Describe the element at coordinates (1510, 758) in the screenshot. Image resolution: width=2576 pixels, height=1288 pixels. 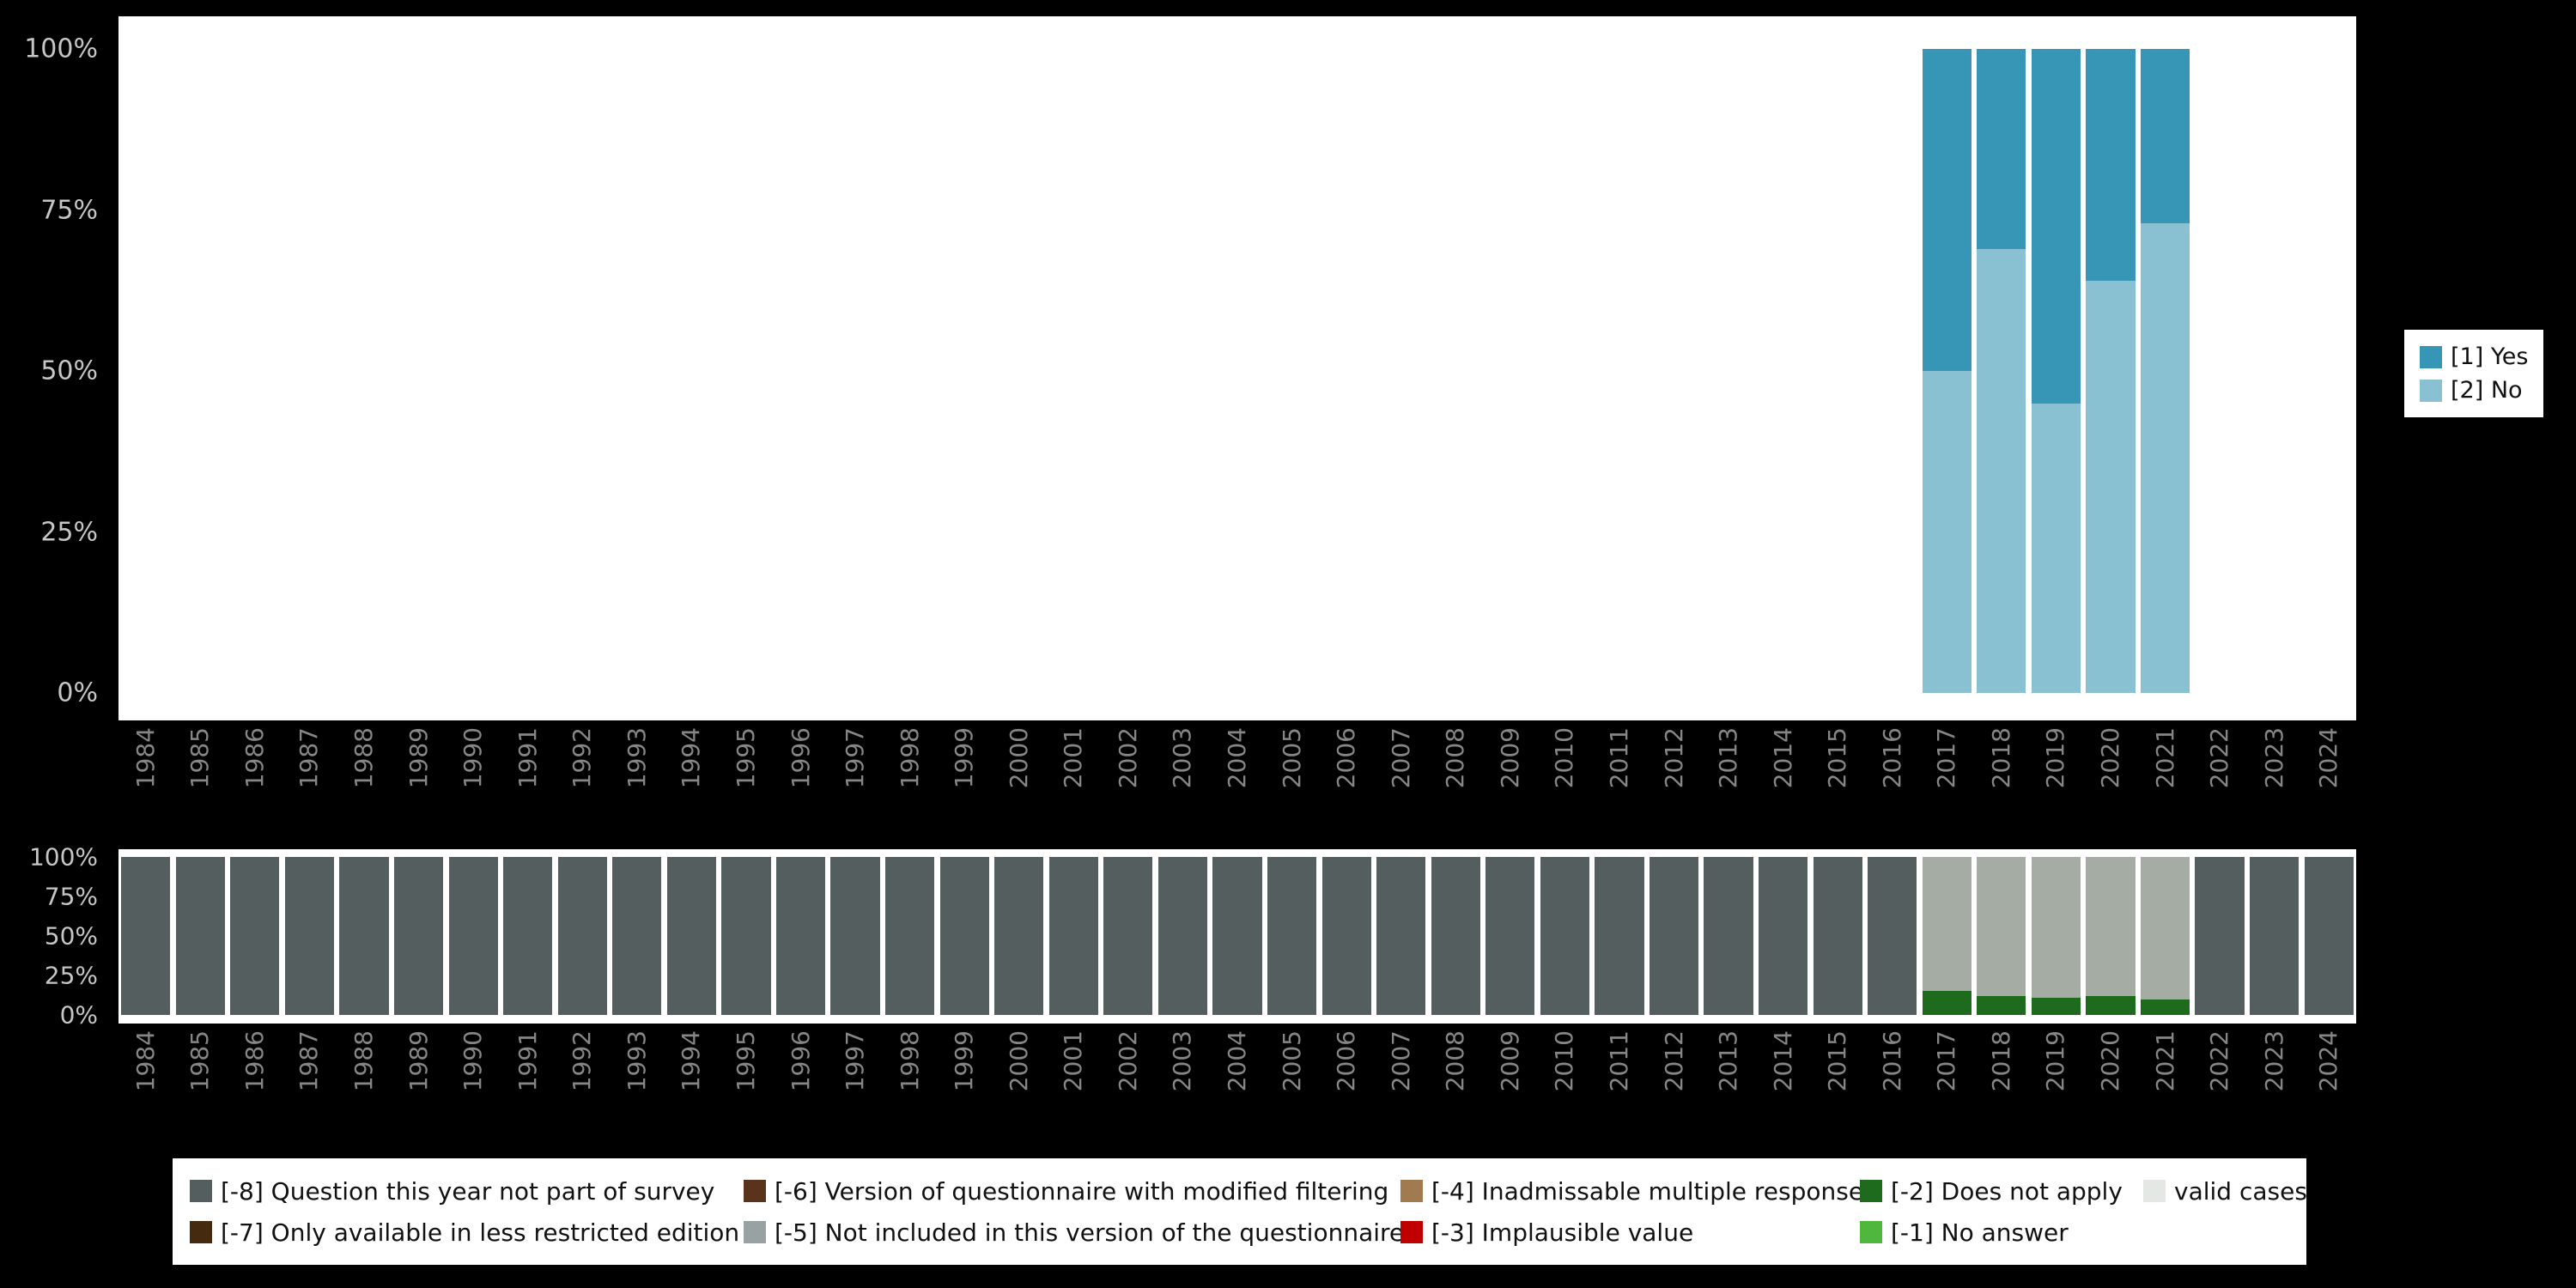
I see `x-axis-year-label: 2009` at that location.